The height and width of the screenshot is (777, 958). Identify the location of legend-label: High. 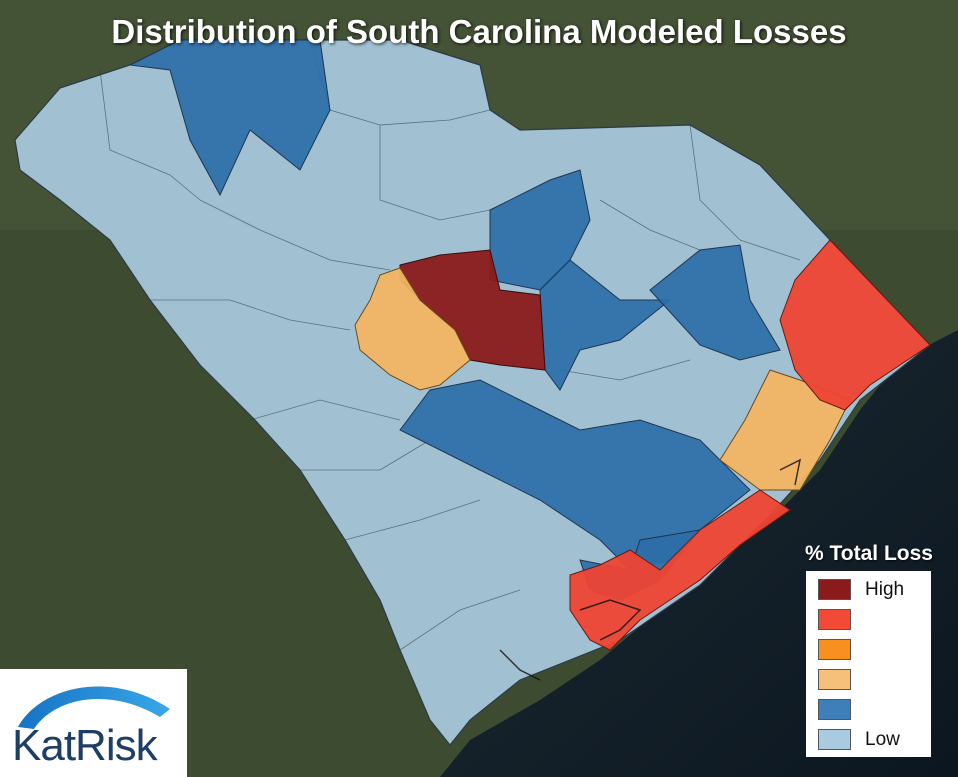
(885, 589).